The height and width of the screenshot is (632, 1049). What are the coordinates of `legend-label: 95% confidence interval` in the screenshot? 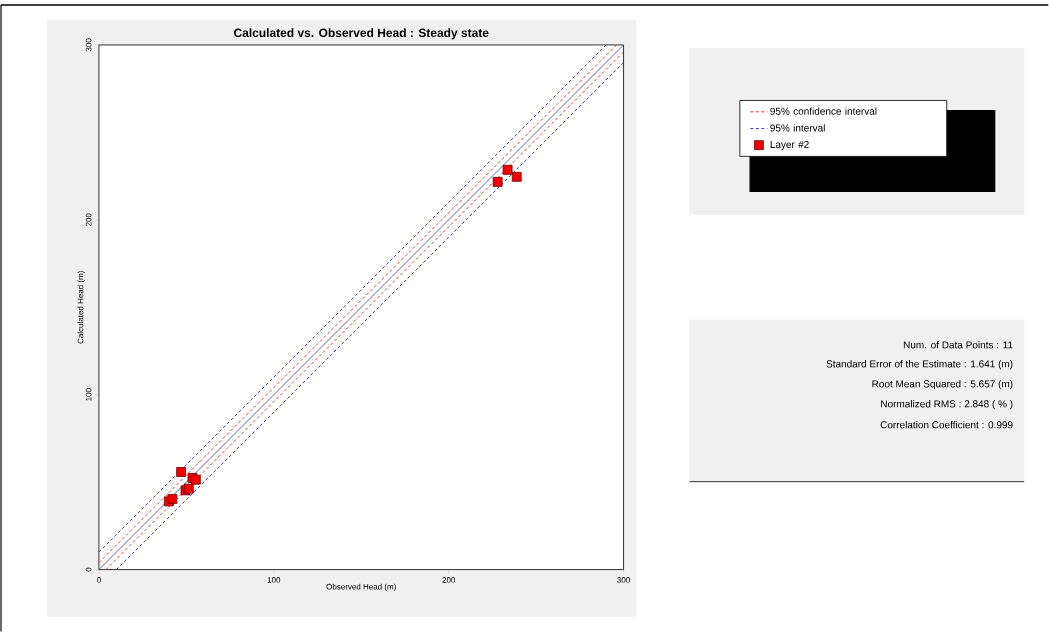 It's located at (823, 111).